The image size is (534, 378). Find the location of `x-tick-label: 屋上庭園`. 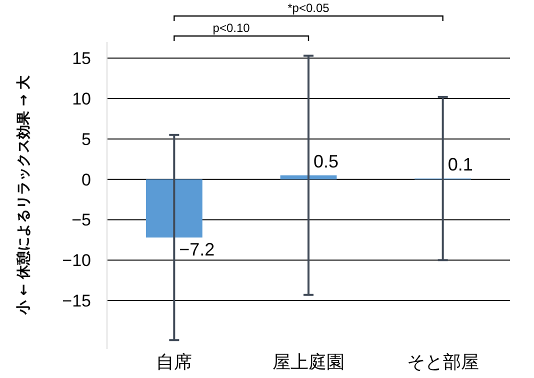

x-tick-label: 屋上庭園 is located at coordinates (308, 362).